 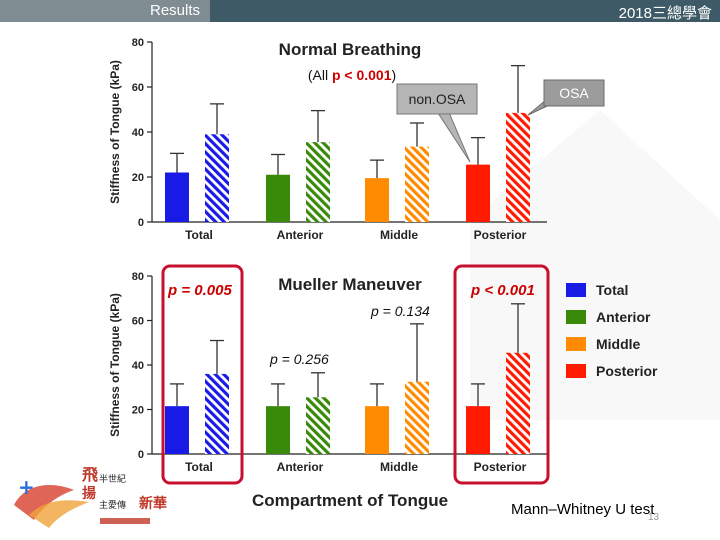 What do you see at coordinates (350, 500) in the screenshot?
I see `chart2-xlabel: Compartment of Tongue` at bounding box center [350, 500].